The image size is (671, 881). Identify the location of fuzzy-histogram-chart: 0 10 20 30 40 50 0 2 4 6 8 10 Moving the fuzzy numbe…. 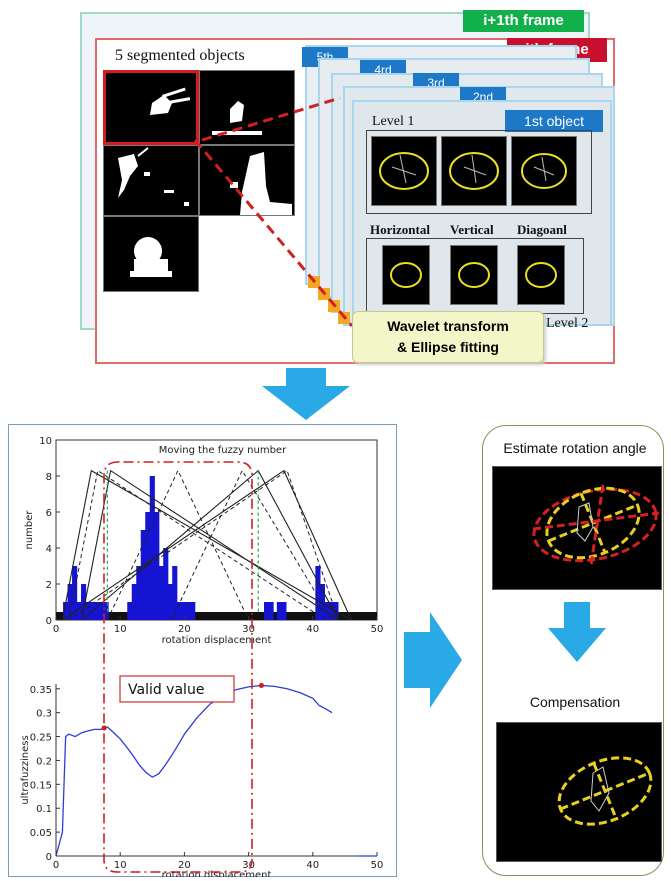
(204, 541).